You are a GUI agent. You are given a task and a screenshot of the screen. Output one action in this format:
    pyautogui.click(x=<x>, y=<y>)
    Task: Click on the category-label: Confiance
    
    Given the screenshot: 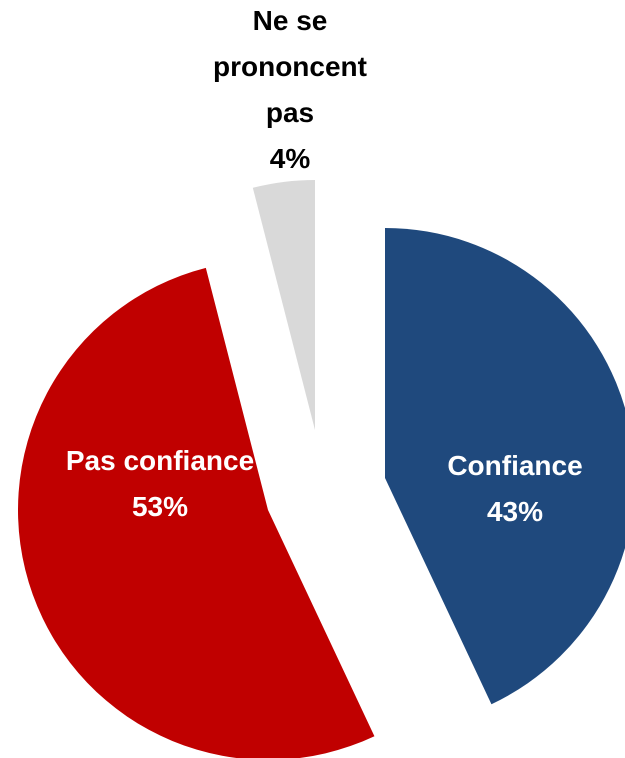 What is the action you would take?
    pyautogui.click(x=515, y=465)
    